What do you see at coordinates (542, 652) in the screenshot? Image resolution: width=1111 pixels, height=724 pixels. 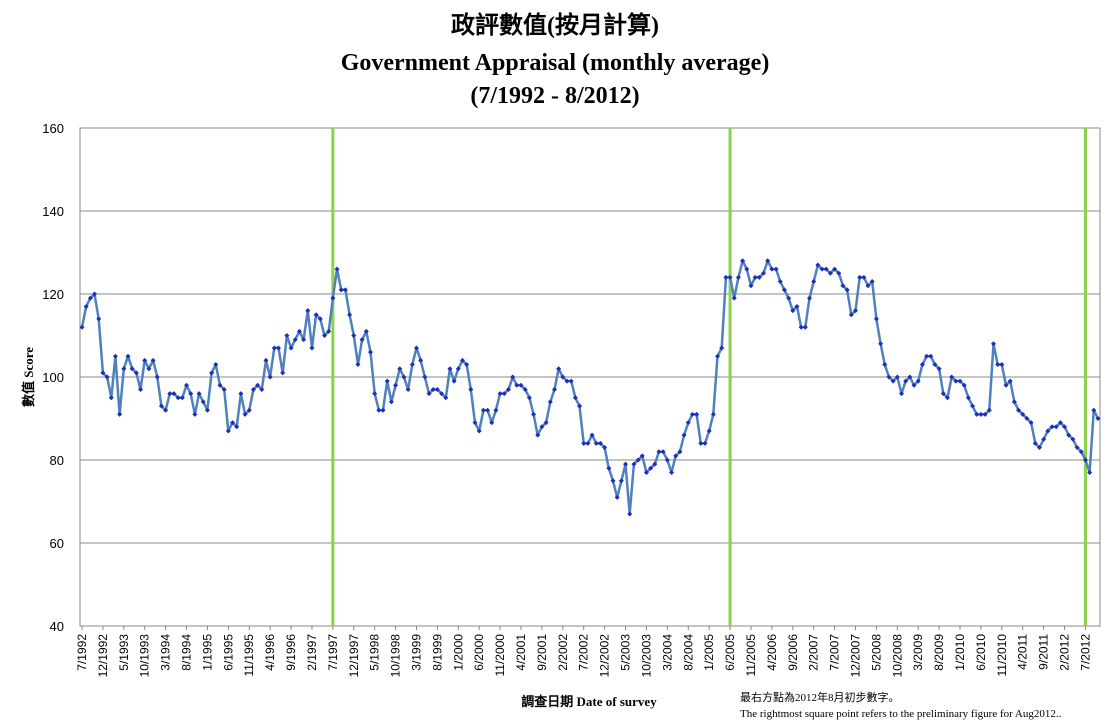 I see `x-tick-label: 9/2001` at bounding box center [542, 652].